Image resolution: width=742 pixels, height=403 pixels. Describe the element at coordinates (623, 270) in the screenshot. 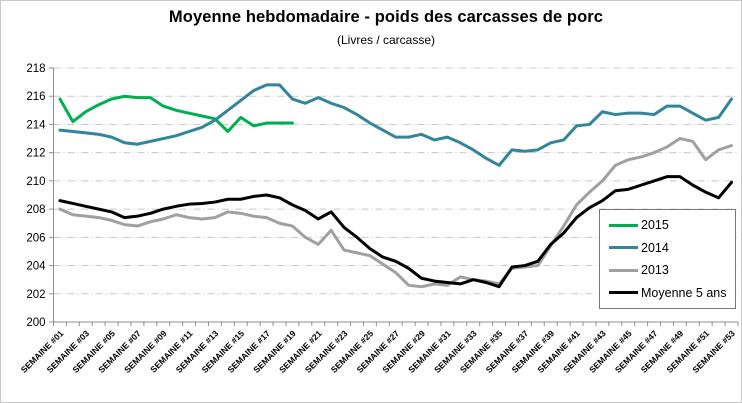

I see `legend-swatch-2013` at that location.